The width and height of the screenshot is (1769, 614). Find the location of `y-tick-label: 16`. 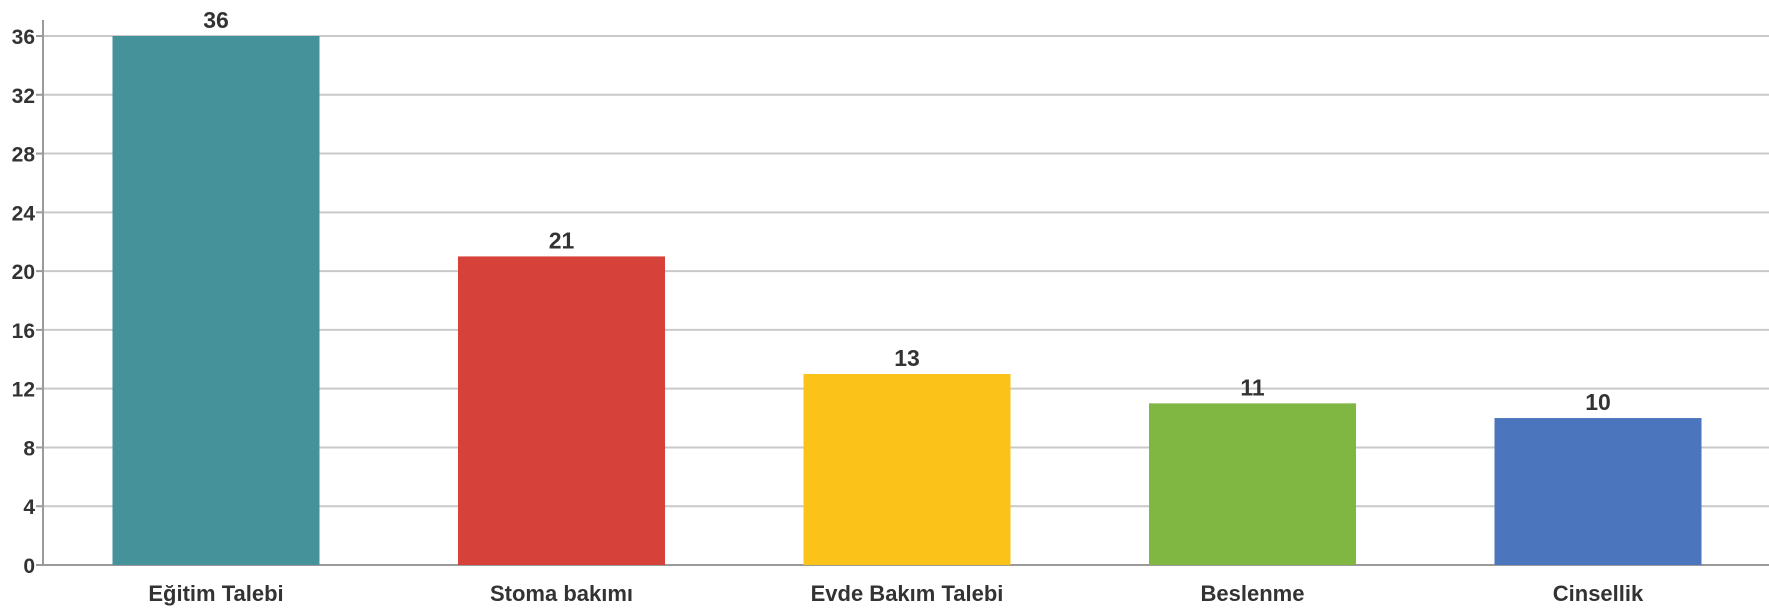

y-tick-label: 16 is located at coordinates (23, 331).